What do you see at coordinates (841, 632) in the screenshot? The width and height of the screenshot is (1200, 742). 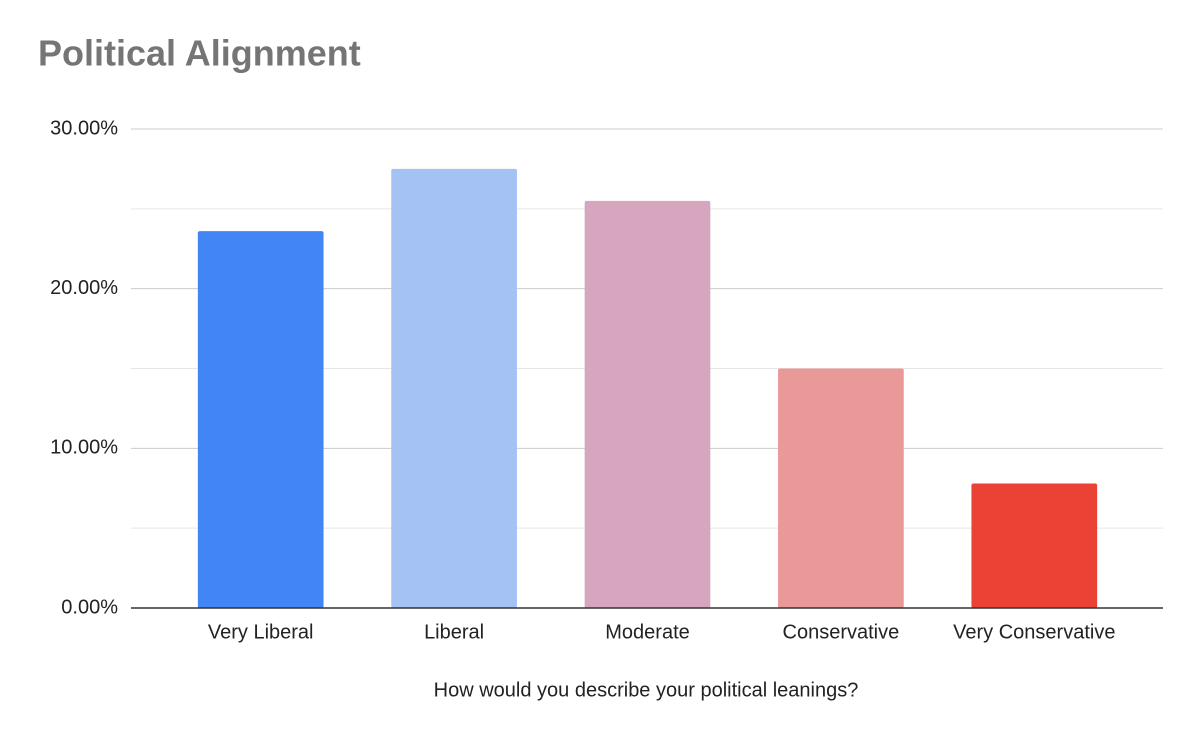 I see `x-tick-label: Conservative` at bounding box center [841, 632].